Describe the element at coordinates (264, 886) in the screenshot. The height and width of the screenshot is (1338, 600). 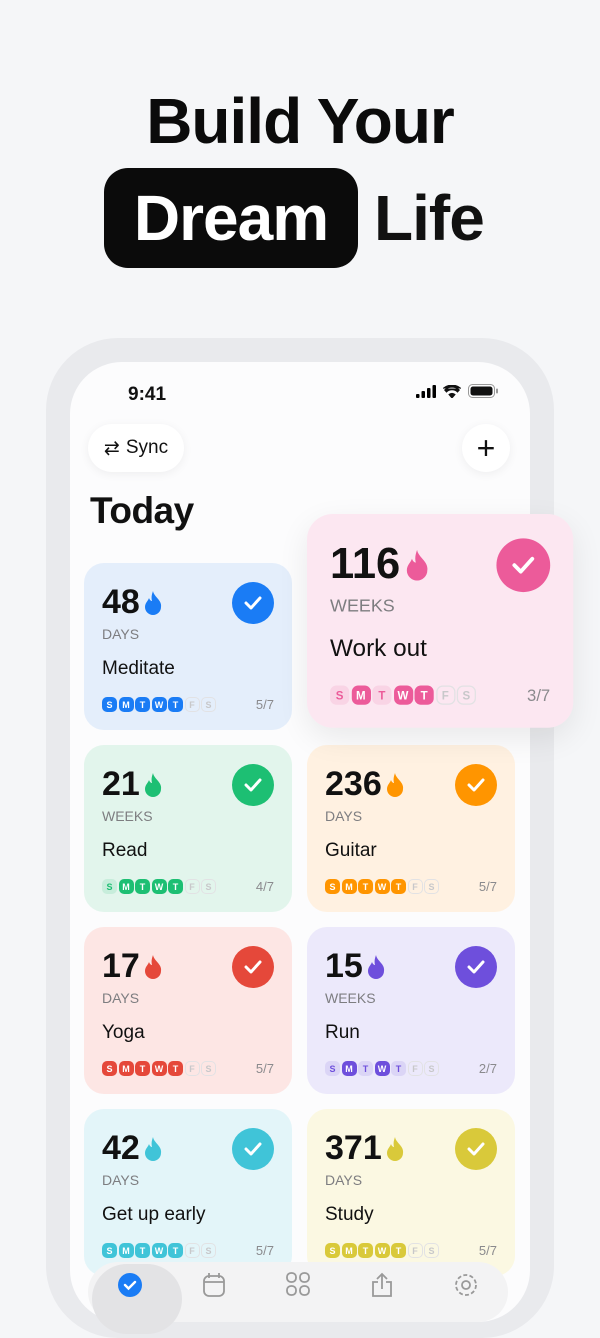
I see `week-count: 4/7` at that location.